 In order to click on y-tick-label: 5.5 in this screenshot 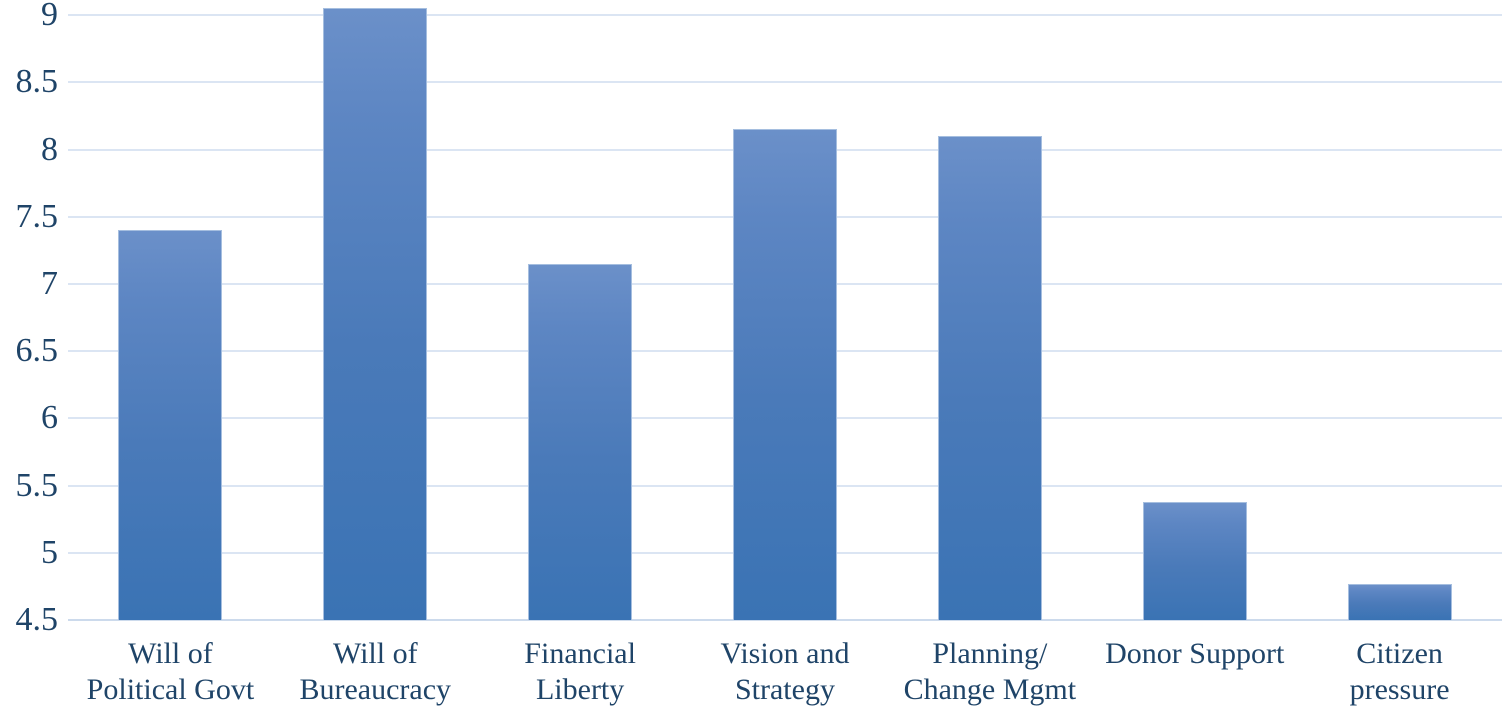, I will do `click(37, 485)`.